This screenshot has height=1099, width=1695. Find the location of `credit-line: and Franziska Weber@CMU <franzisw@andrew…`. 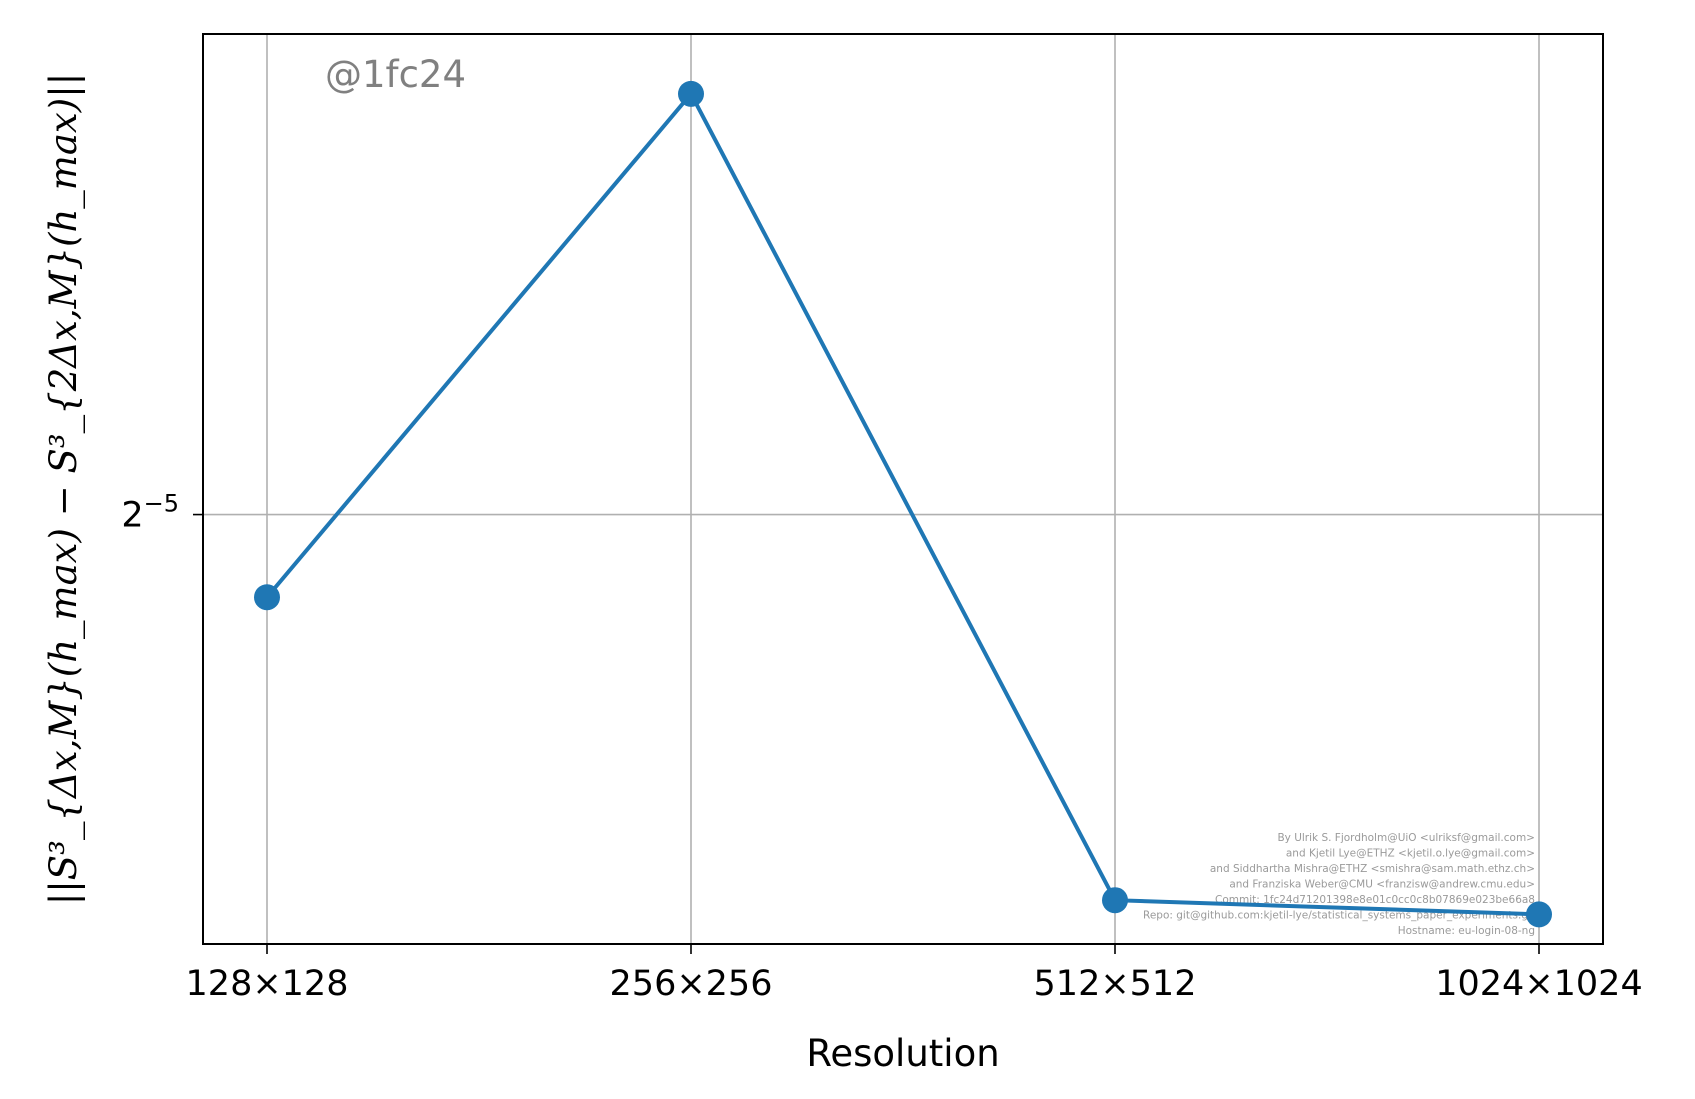

credit-line: and Franziska Weber@CMU <franzisw@andrew… is located at coordinates (1382, 885).